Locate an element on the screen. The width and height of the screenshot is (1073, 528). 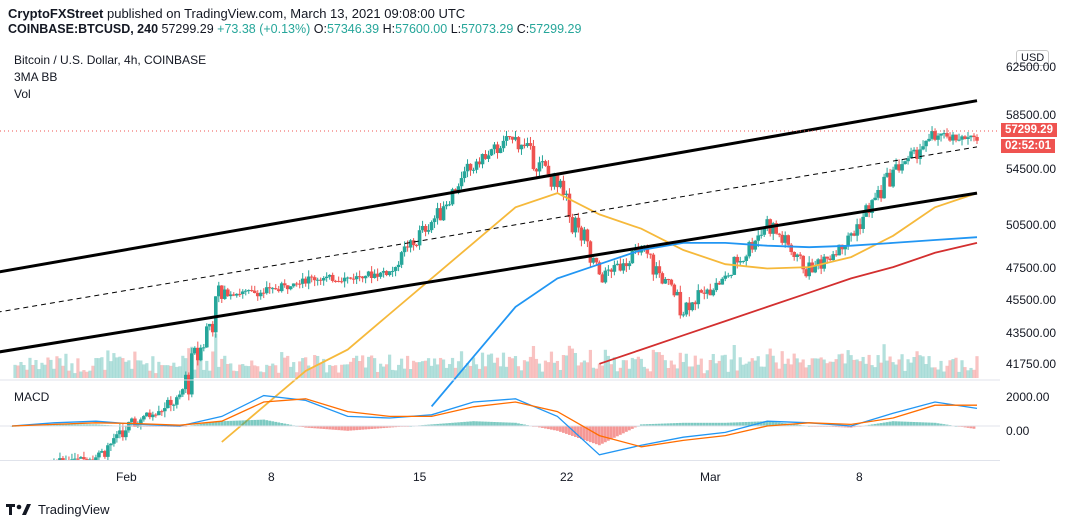
price-tick: 50500.00 is located at coordinates (1031, 225).